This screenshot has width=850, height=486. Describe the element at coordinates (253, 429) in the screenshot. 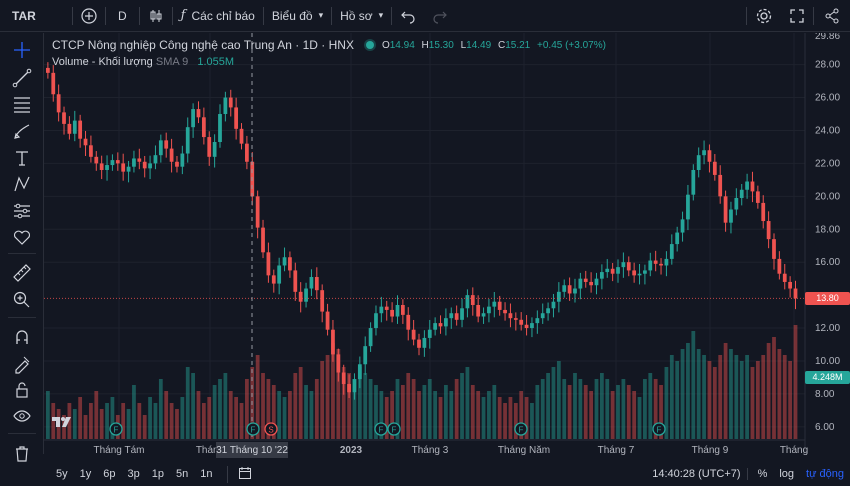

I see `event-marker-icon` at that location.